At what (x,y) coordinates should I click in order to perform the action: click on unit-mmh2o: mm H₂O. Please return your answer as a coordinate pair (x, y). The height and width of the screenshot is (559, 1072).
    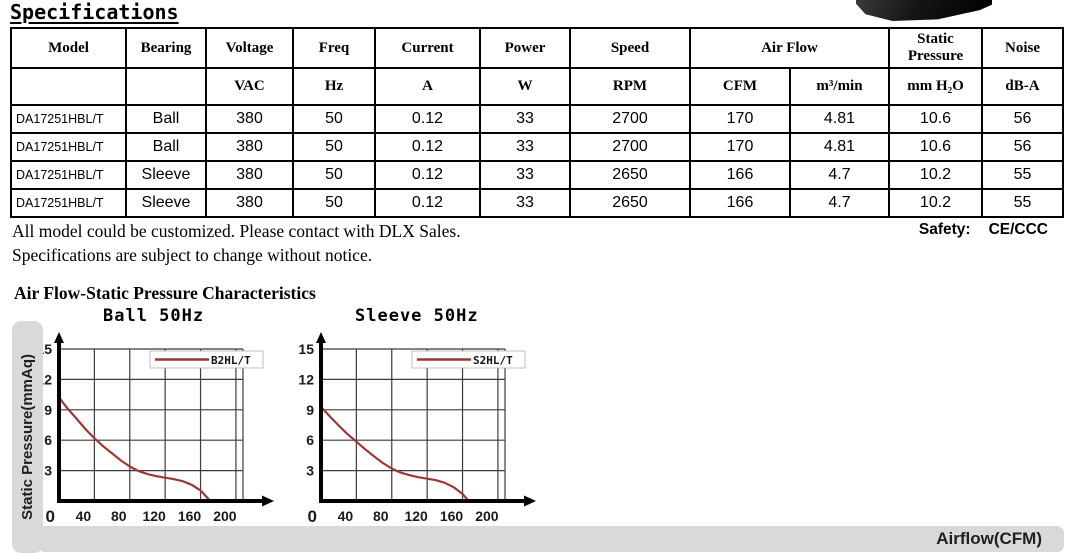
    Looking at the image, I should click on (935, 86).